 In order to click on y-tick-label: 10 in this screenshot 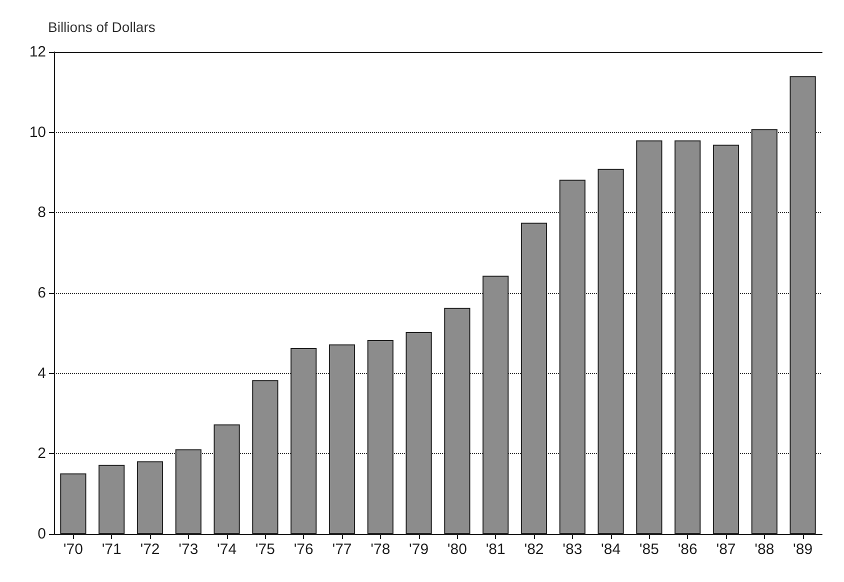, I will do `click(37, 132)`.